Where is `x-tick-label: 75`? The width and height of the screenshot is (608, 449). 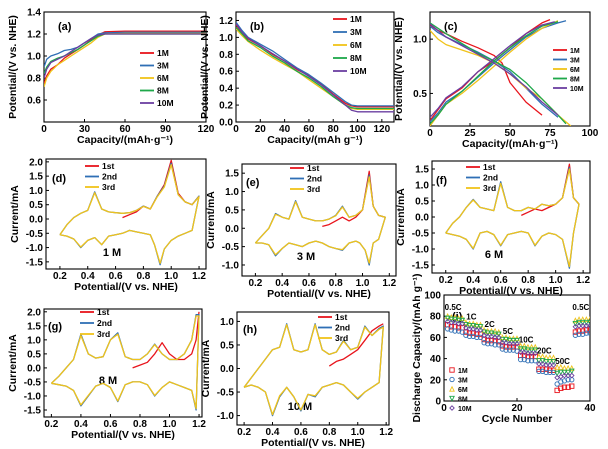
x-tick-label: 75 is located at coordinates (550, 133).